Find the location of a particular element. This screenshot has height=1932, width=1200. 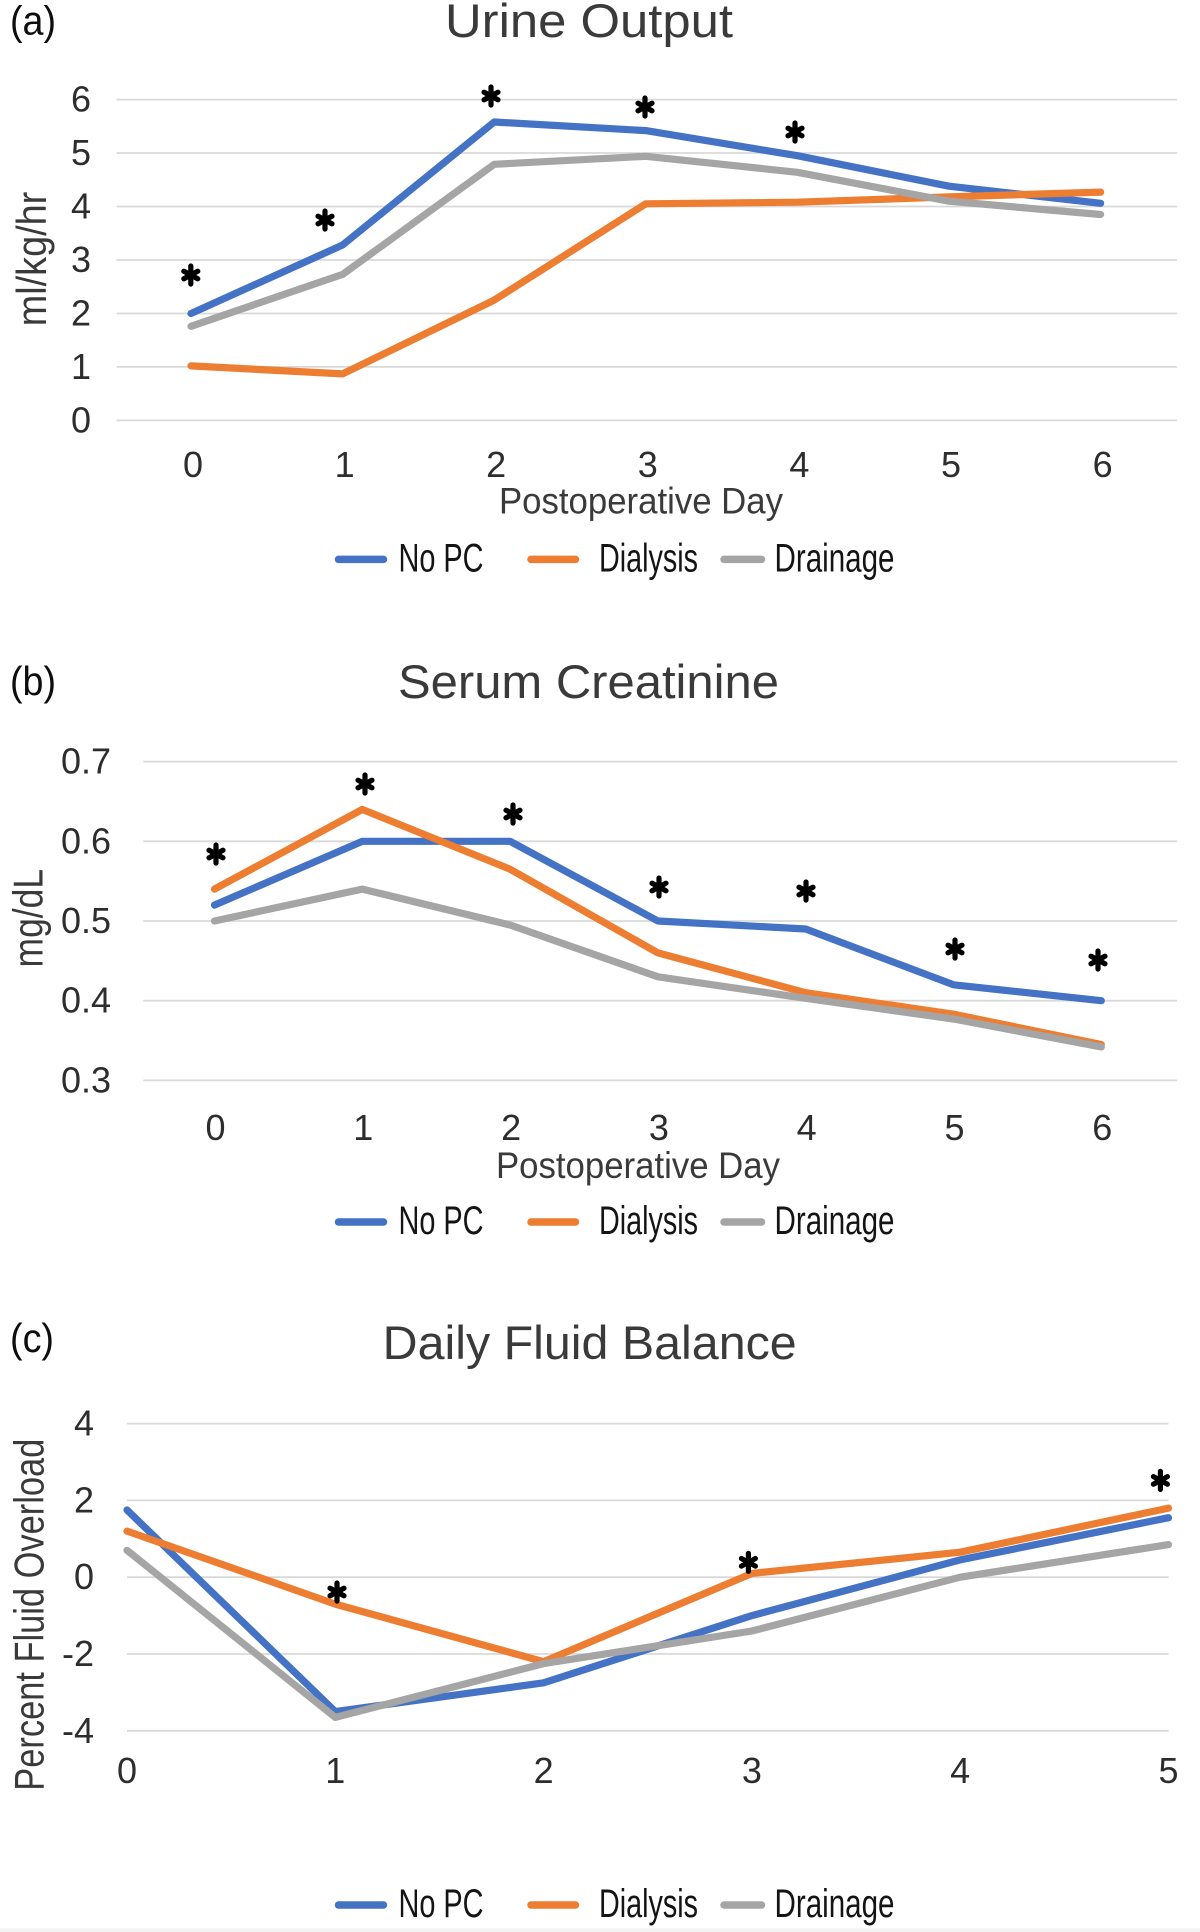

svg-text: (a) is located at coordinates (33, 22).